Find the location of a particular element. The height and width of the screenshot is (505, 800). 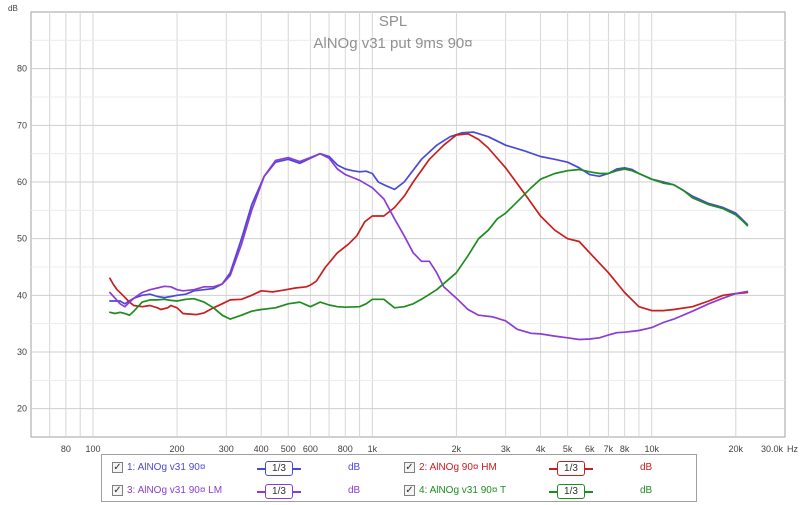

y-tick-label: 80 is located at coordinates (22, 69).